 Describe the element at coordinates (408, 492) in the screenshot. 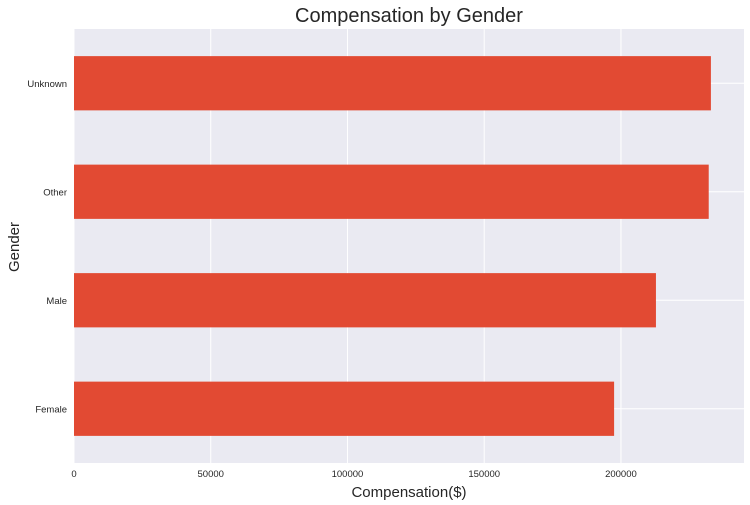

I see `x-axis-label: Compensation($)` at that location.